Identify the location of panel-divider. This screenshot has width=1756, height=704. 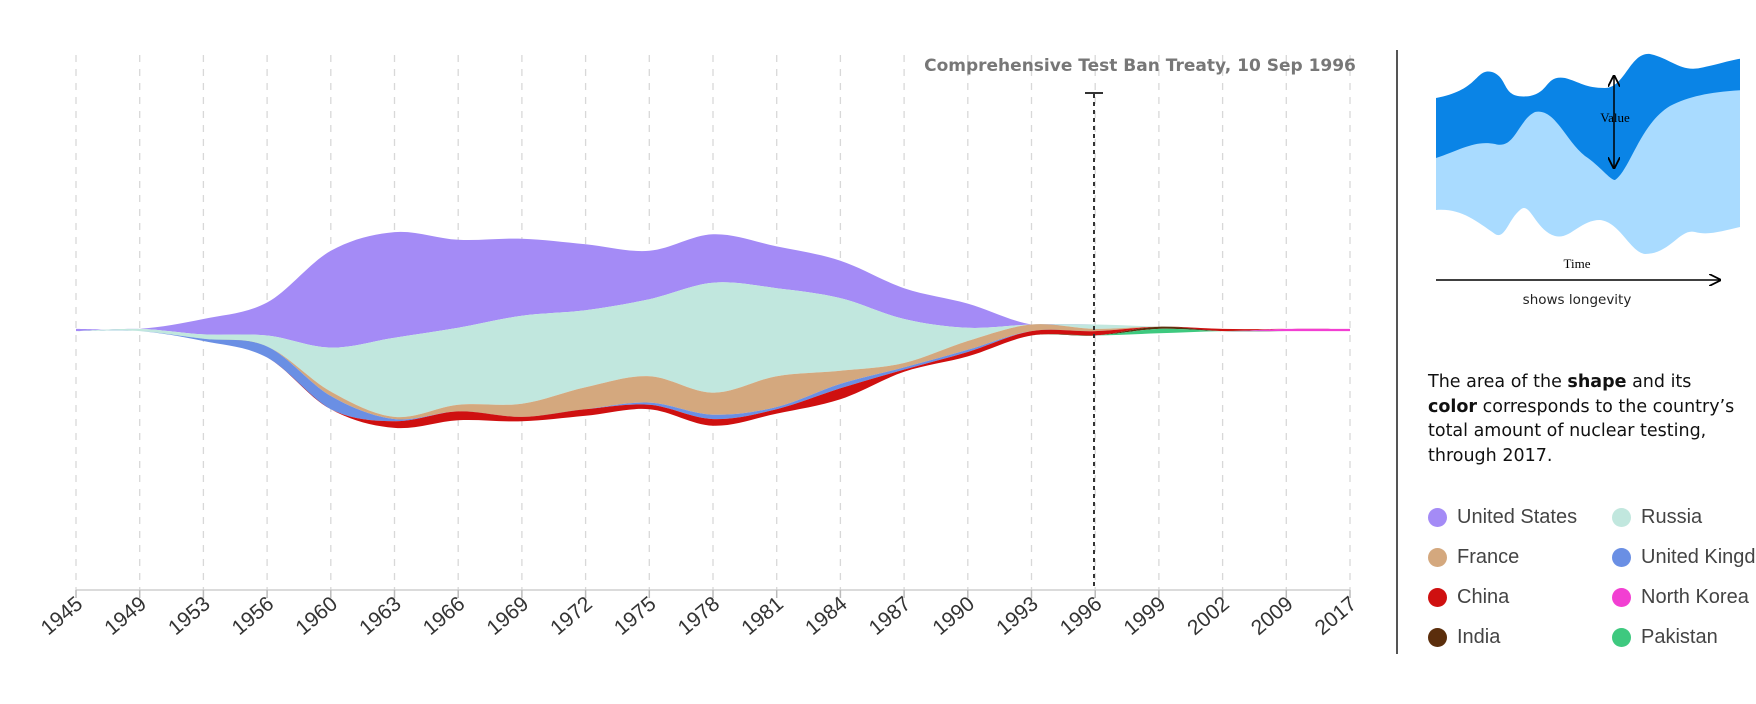
(1397, 352).